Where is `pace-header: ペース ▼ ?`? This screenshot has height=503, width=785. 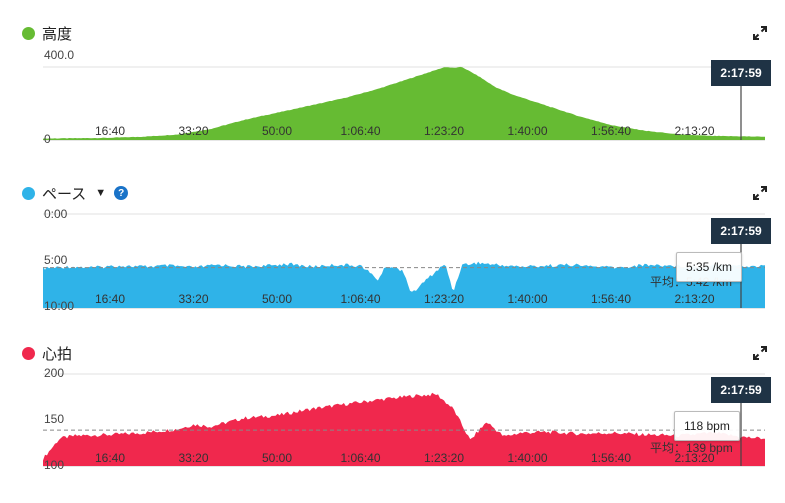
pace-header: ペース ▼ ? is located at coordinates (75, 193).